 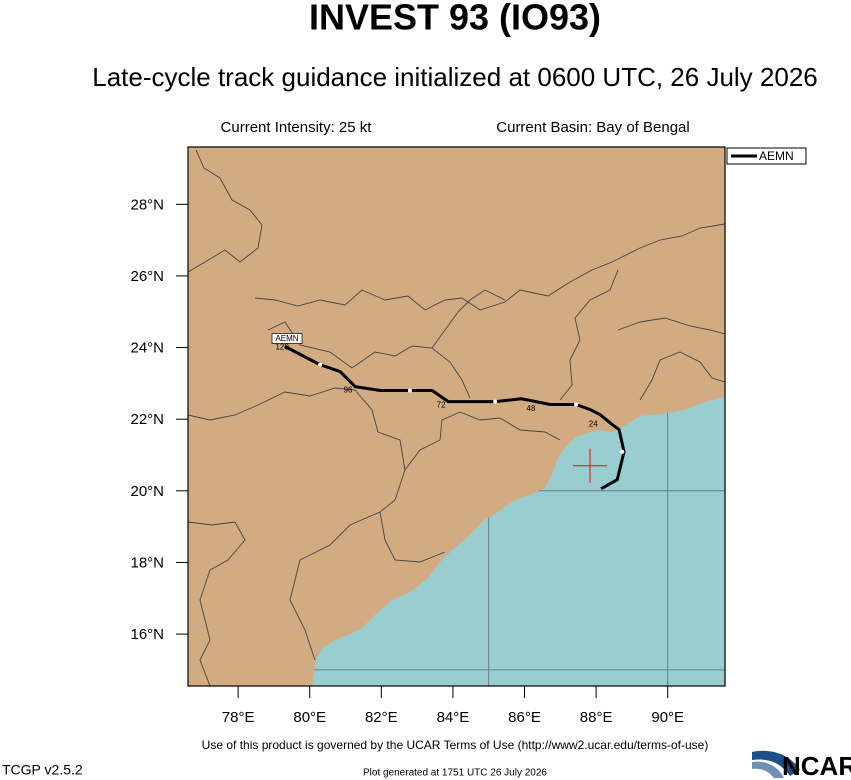 I want to click on hour-label: 24, so click(x=593, y=424).